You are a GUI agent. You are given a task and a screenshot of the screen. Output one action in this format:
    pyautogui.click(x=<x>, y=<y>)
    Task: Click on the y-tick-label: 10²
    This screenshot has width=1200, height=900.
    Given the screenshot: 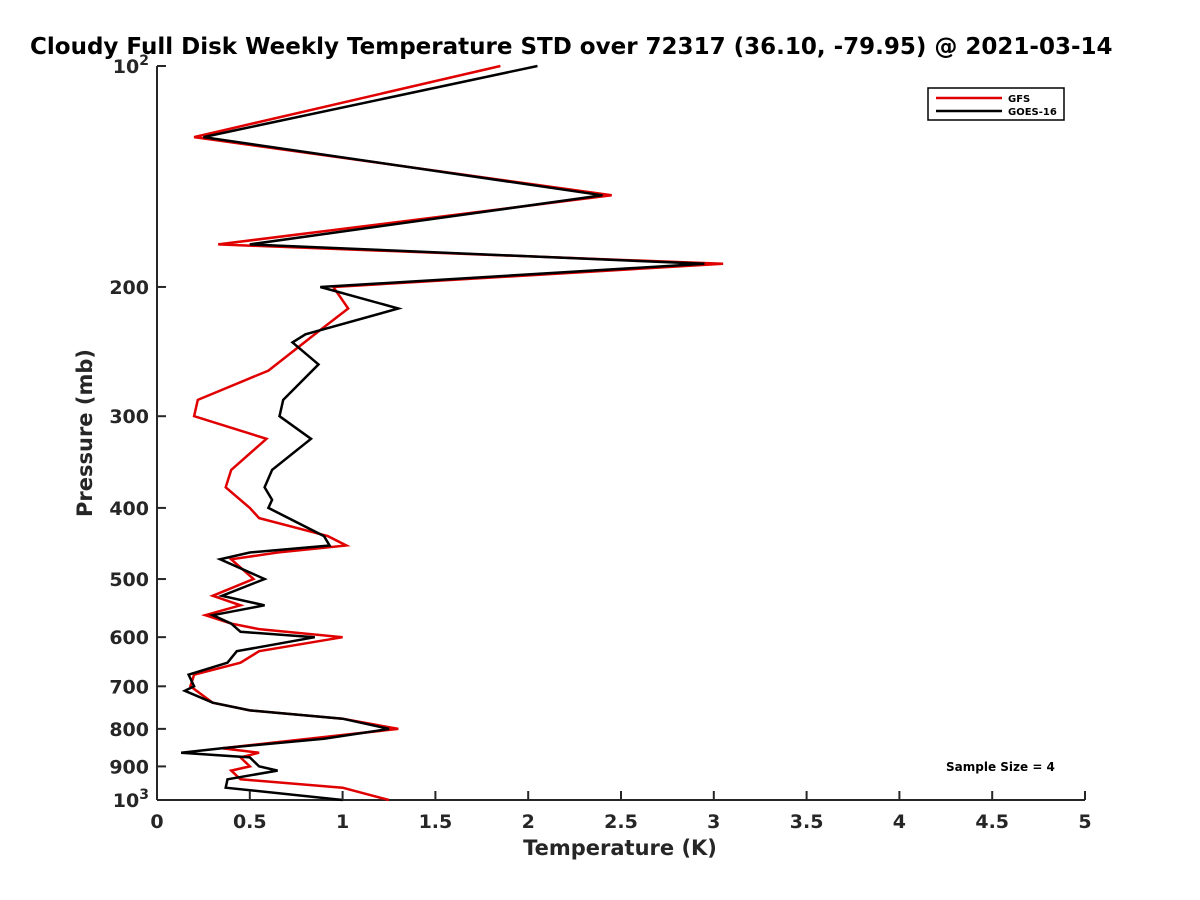 What is the action you would take?
    pyautogui.click(x=131, y=65)
    